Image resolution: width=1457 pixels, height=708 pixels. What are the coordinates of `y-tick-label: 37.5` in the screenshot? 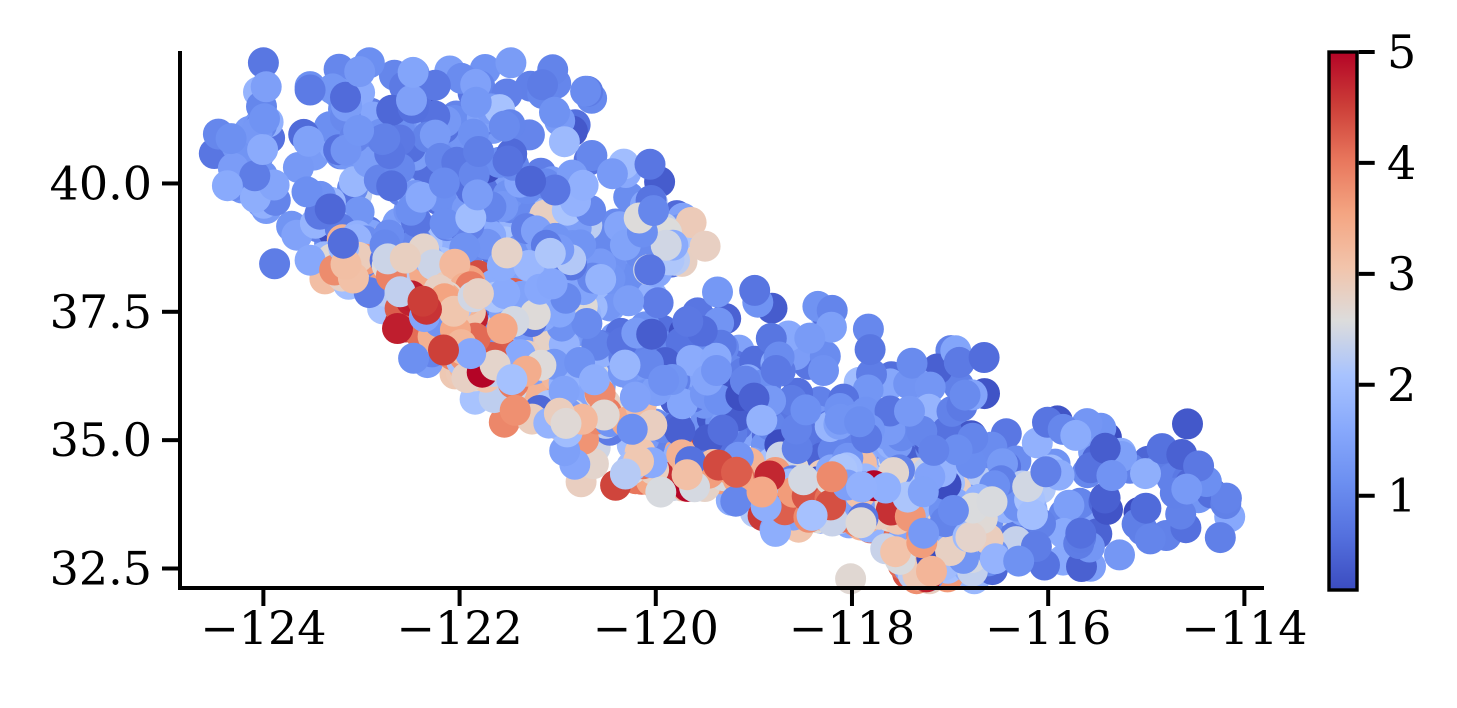 It's located at (101, 312).